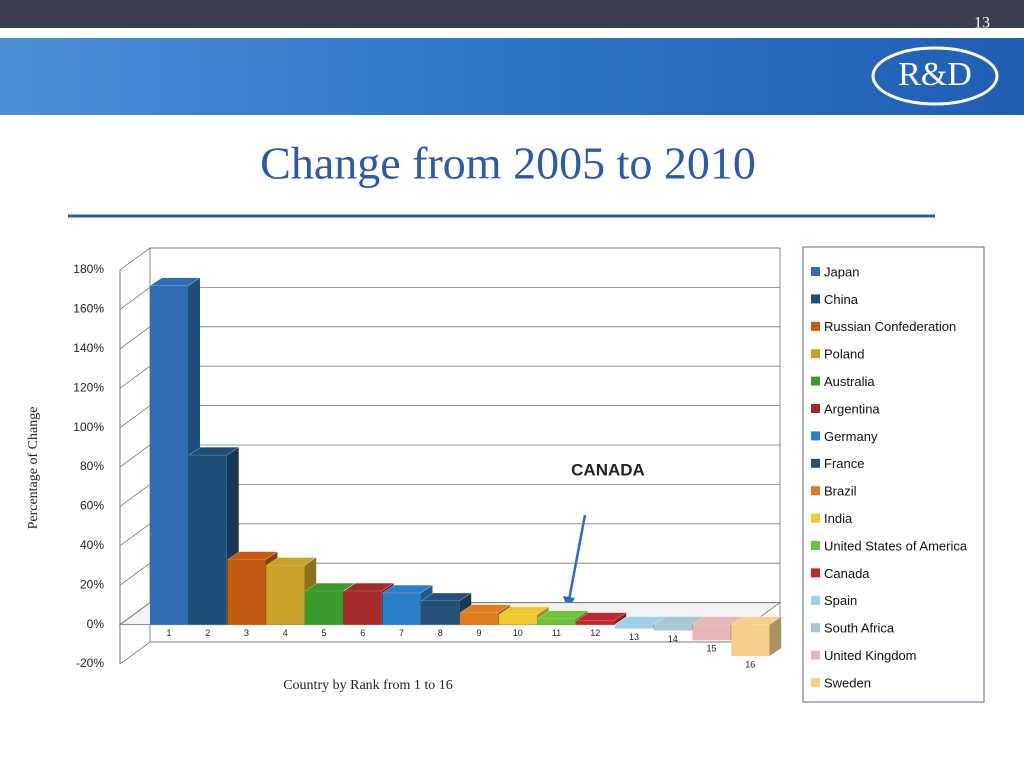  What do you see at coordinates (577, 557) in the screenshot?
I see `annotation-arrow` at bounding box center [577, 557].